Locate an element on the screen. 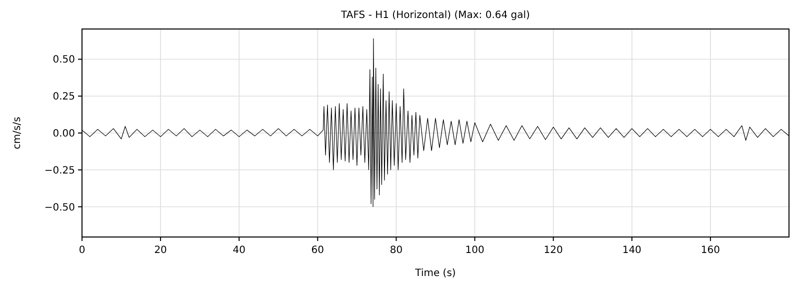 The image size is (798, 290). x-tick-label: 160 is located at coordinates (710, 250).